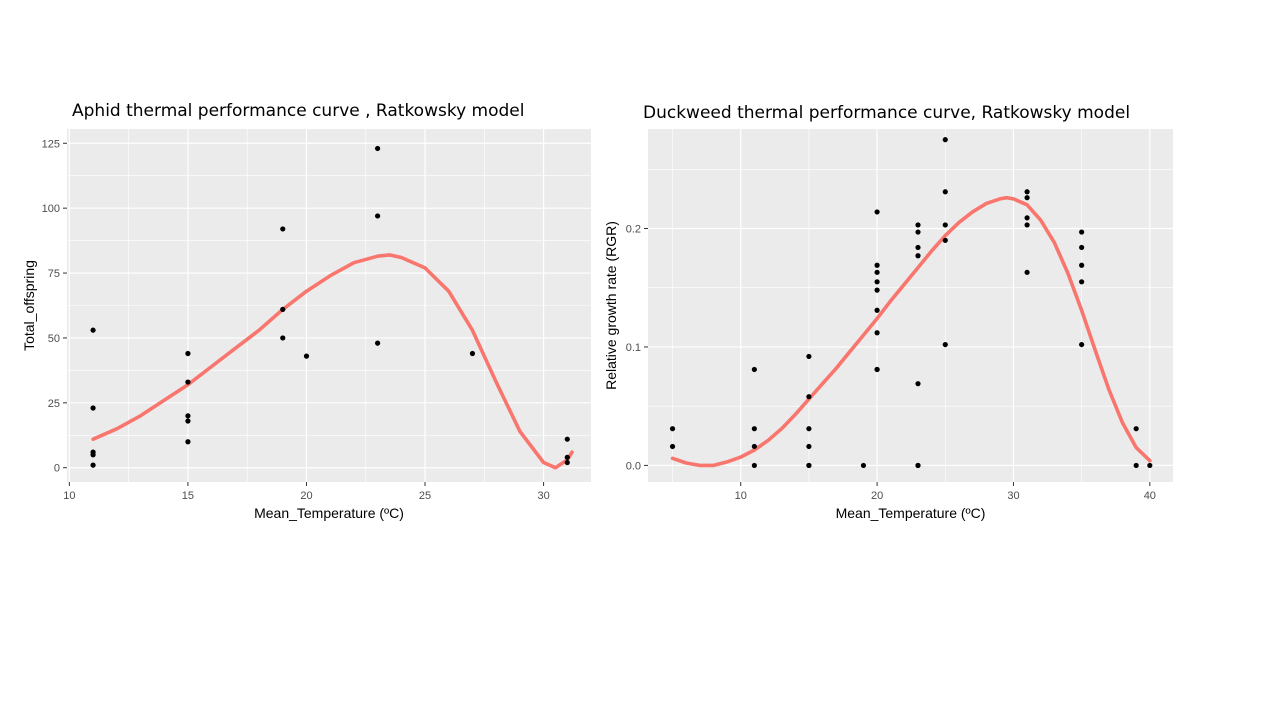  Describe the element at coordinates (633, 348) in the screenshot. I see `y-tick-label: 0.1` at that location.